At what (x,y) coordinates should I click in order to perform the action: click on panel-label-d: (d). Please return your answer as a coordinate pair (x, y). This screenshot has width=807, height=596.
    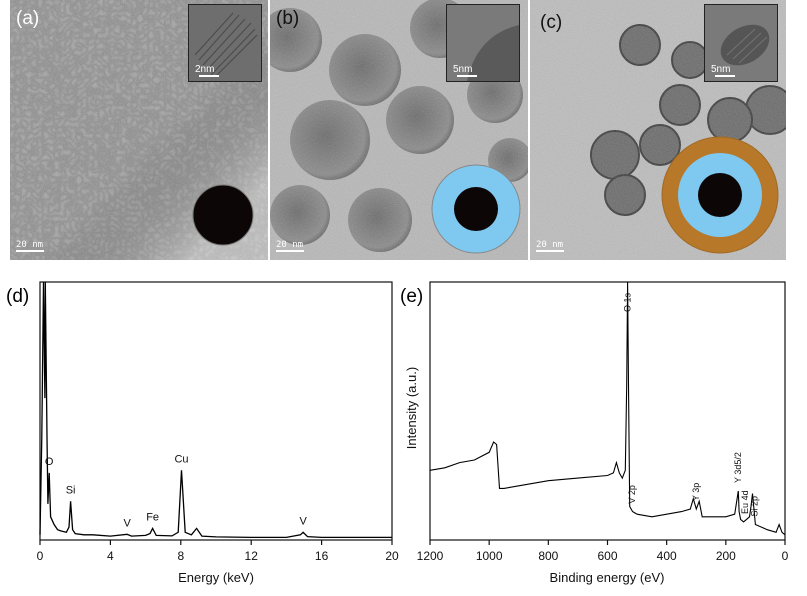
    Looking at the image, I should click on (17, 296).